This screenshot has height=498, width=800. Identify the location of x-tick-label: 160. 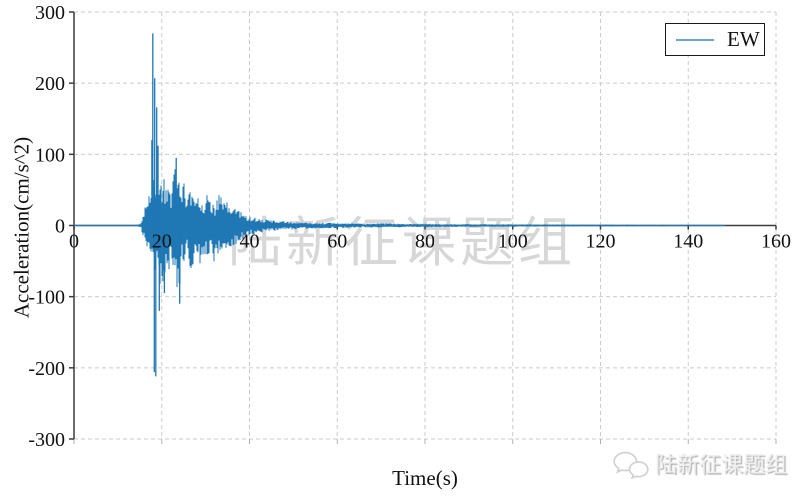
(776, 242).